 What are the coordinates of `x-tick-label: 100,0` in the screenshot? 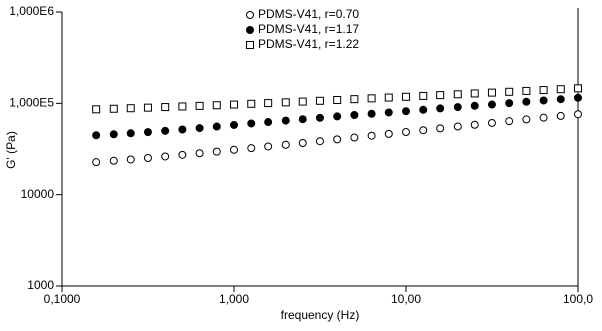 It's located at (578, 299).